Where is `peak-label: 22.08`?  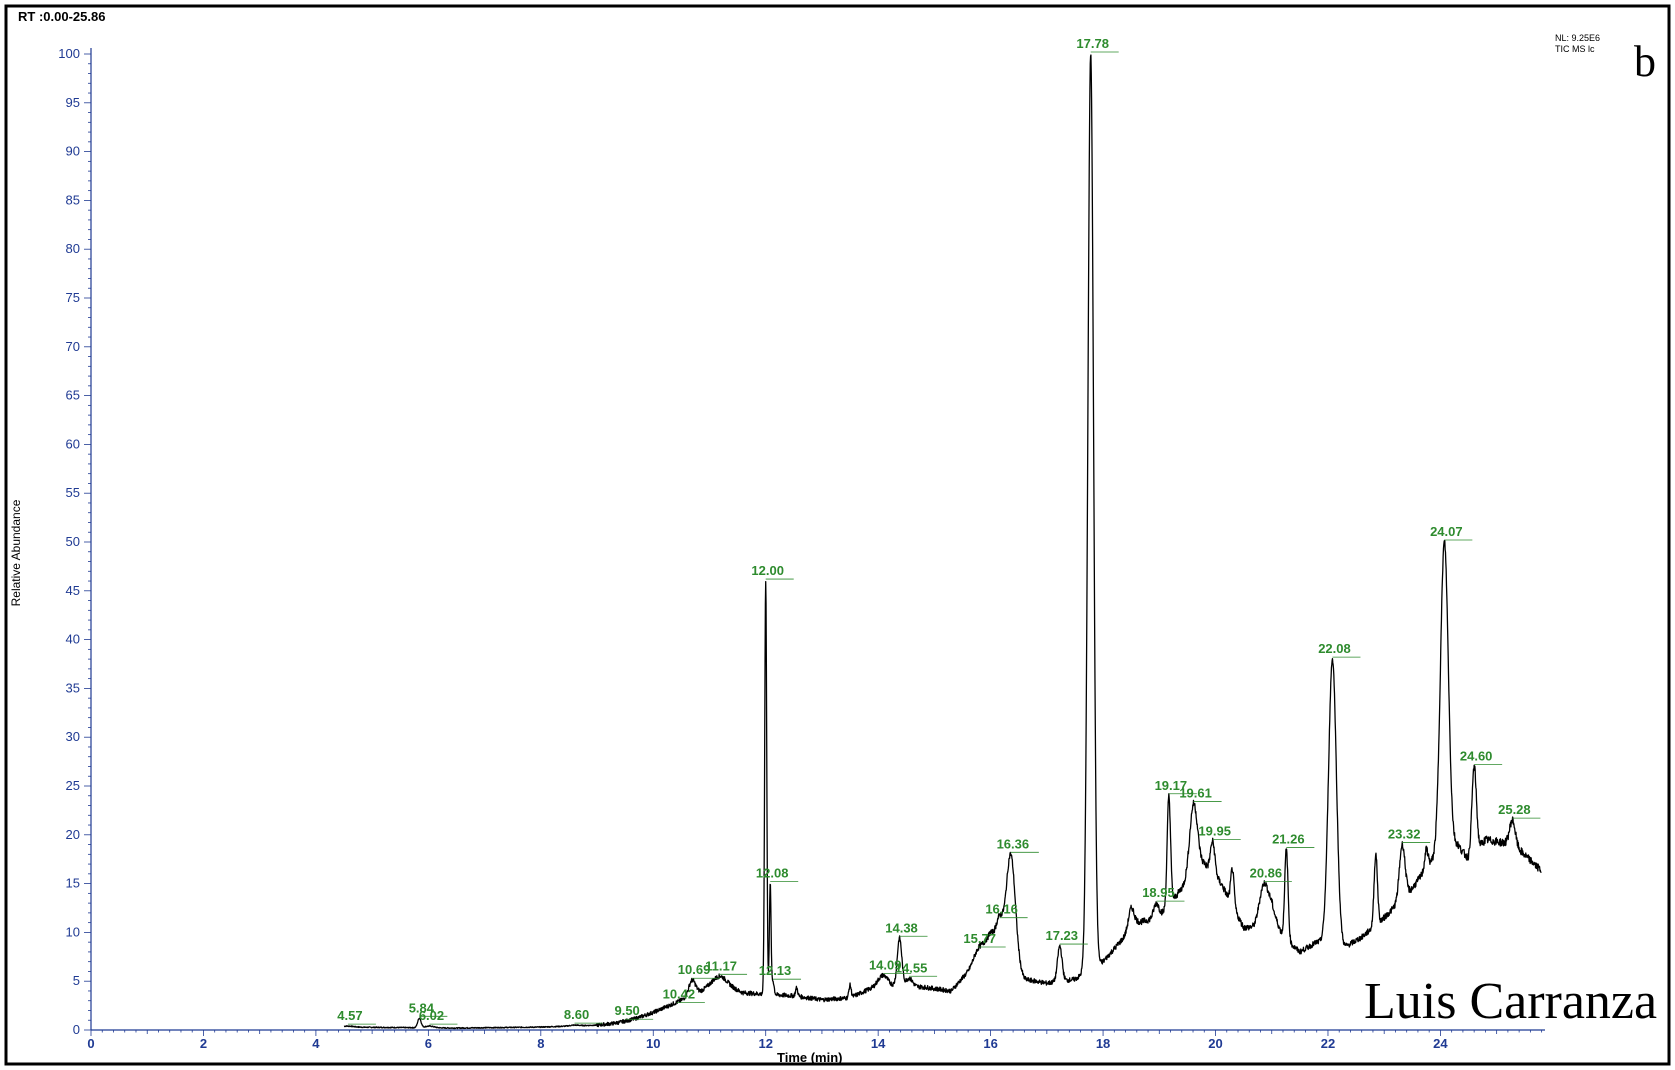
peak-label: 22.08 is located at coordinates (1339, 649).